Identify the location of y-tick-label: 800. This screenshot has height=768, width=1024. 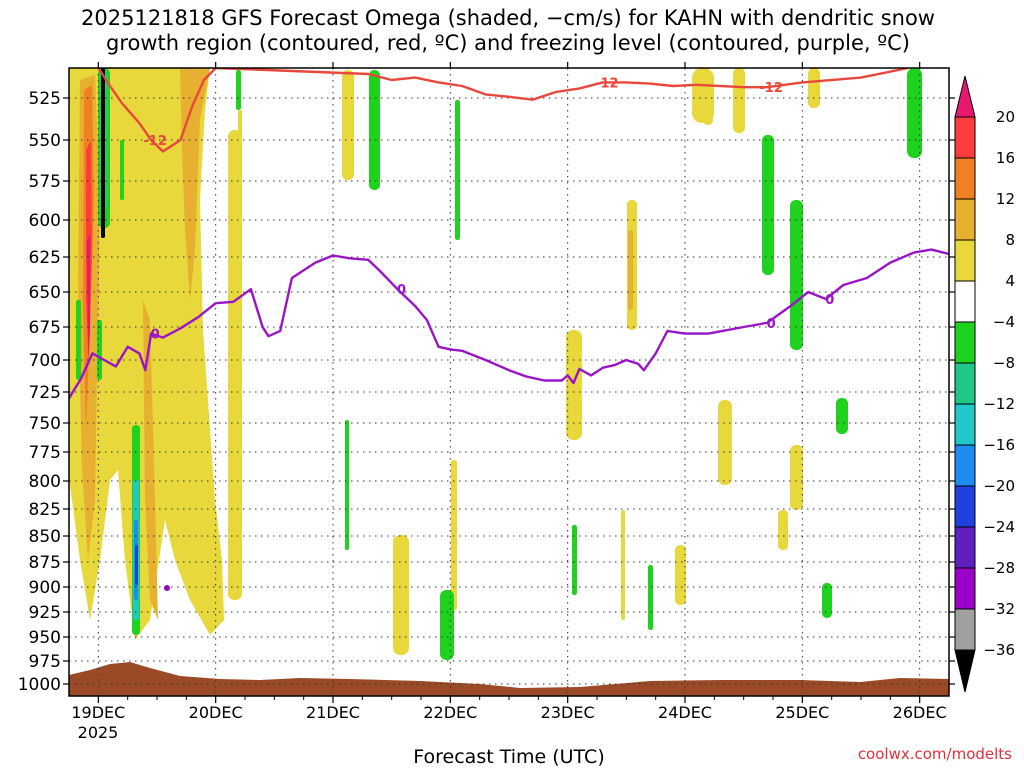
(45, 482).